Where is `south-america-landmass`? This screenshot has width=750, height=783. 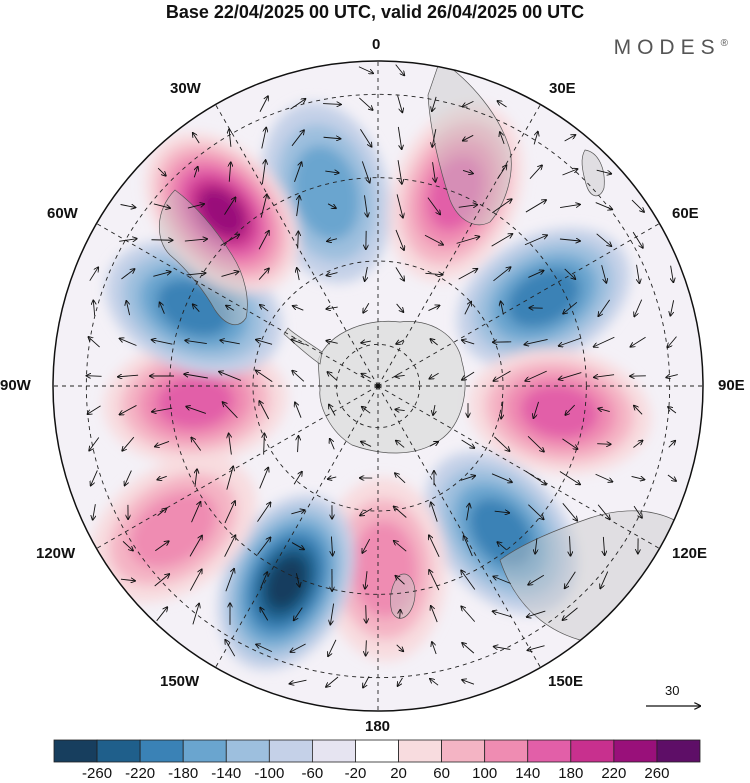 south-america-landmass is located at coordinates (203, 257).